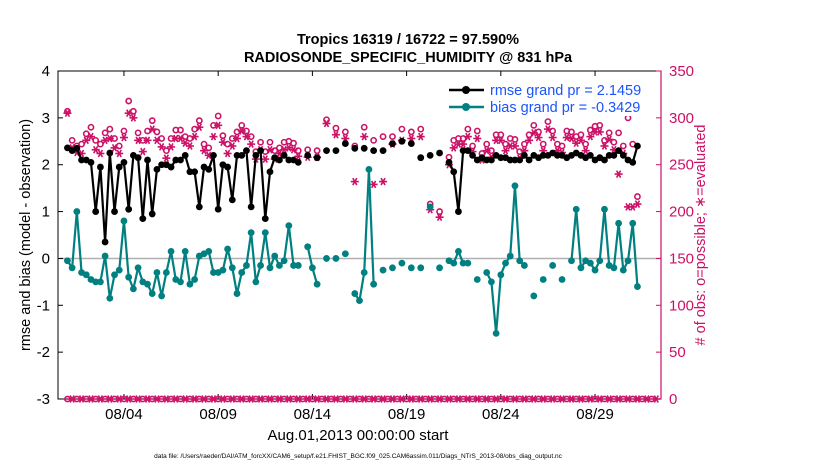 The image size is (830, 470). I want to click on y2-axis-label: # of obs: o=possible; ∗=evaluated, so click(701, 235).